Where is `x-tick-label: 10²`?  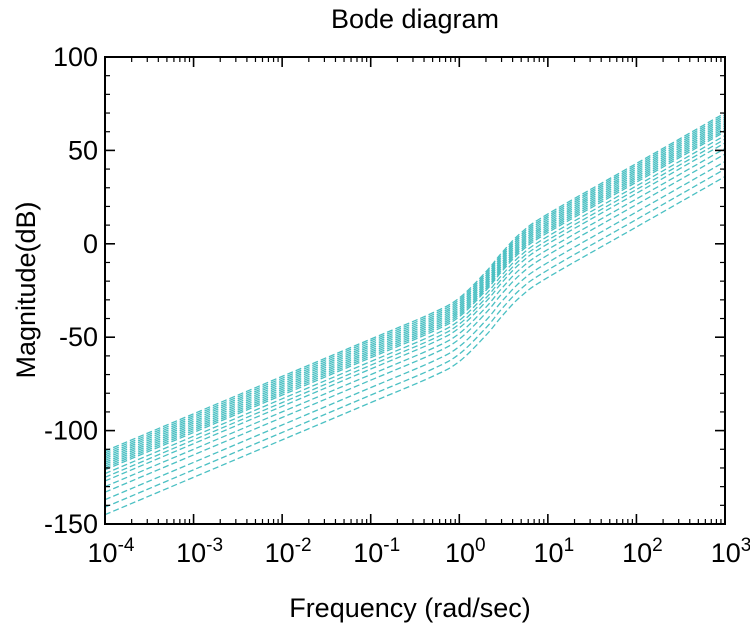
x-tick-label: 10² is located at coordinates (642, 551).